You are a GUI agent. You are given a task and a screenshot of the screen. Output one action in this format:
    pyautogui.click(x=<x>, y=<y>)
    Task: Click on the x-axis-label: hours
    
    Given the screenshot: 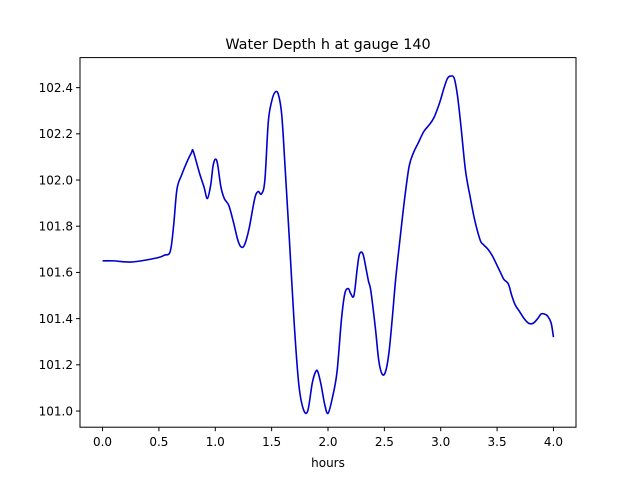 What is the action you would take?
    pyautogui.click(x=328, y=463)
    